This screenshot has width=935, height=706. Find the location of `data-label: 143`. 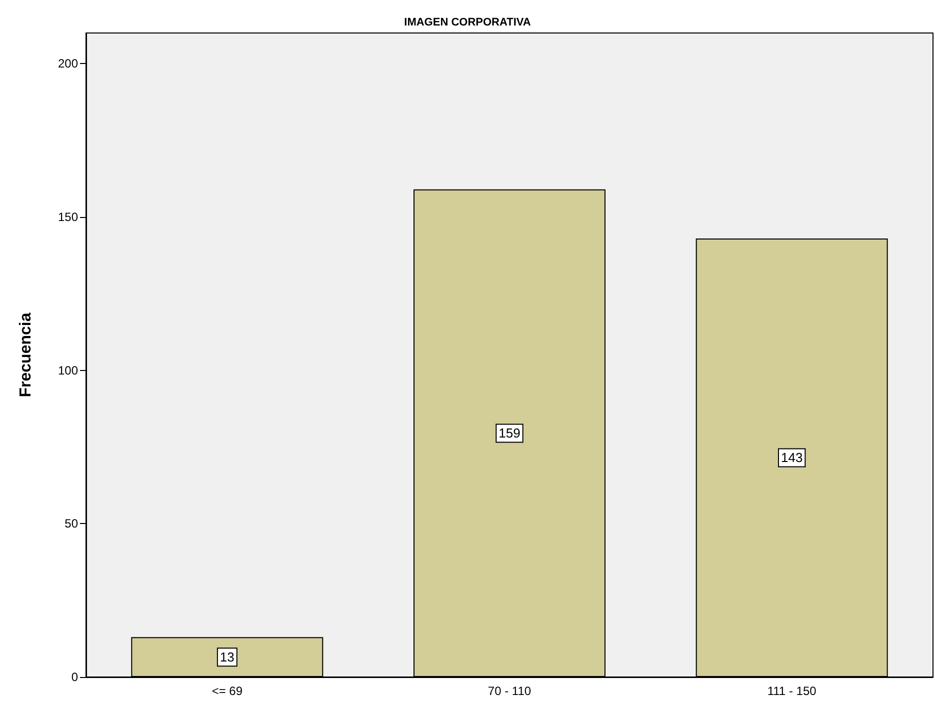

data-label: 143 is located at coordinates (791, 458).